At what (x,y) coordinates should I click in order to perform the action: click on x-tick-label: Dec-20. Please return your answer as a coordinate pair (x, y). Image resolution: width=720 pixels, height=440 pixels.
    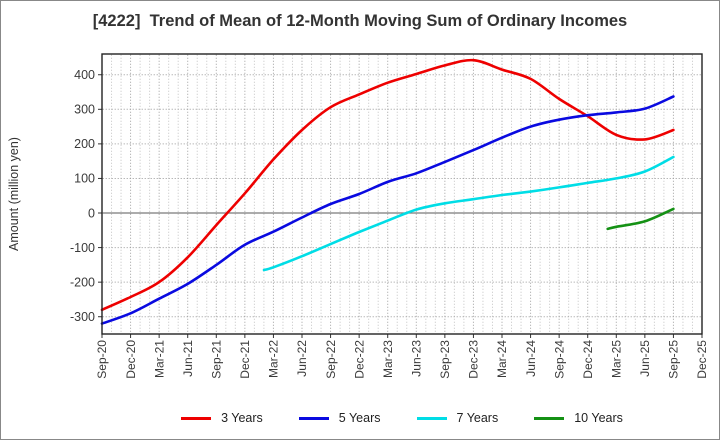
    Looking at the image, I should click on (131, 359).